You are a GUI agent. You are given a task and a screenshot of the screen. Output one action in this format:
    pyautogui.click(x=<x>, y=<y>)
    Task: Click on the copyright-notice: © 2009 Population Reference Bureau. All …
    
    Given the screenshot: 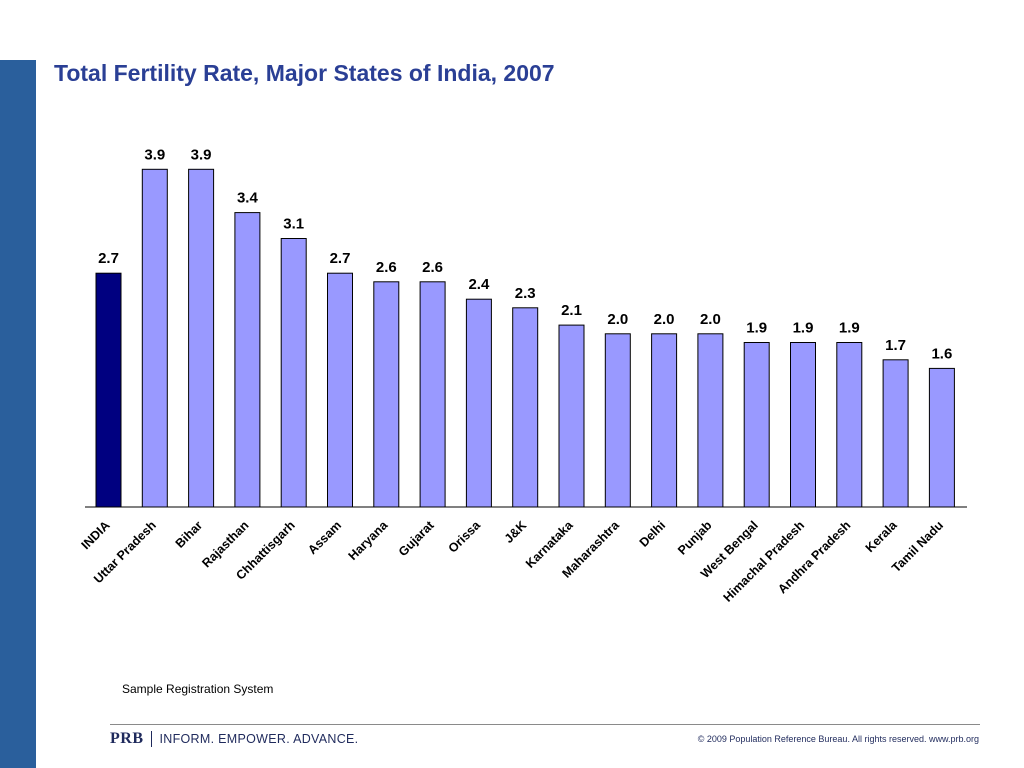 What is the action you would take?
    pyautogui.click(x=838, y=739)
    